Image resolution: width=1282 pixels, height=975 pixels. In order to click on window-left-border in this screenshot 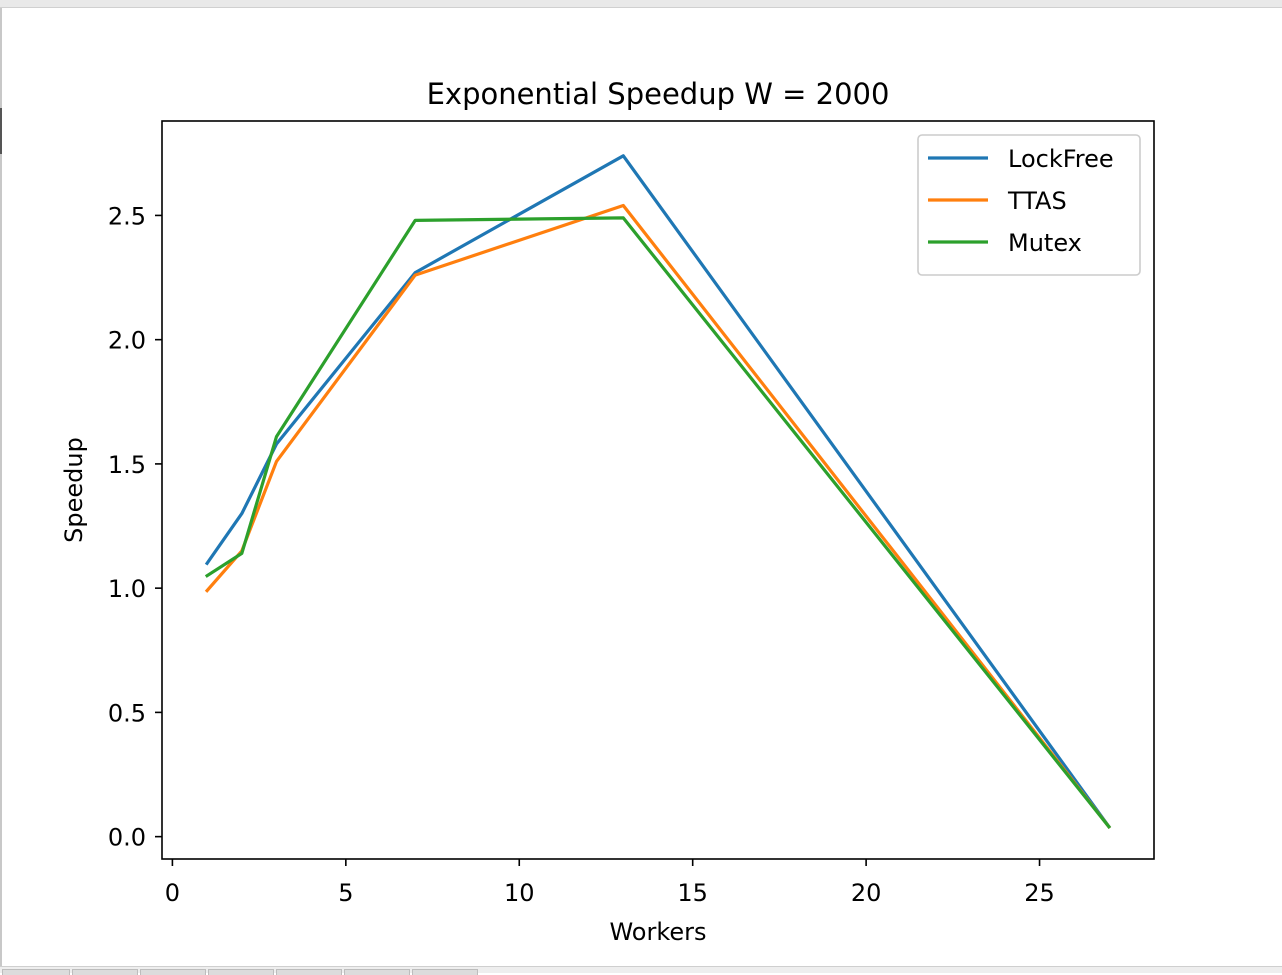, I will do `click(1, 487)`.